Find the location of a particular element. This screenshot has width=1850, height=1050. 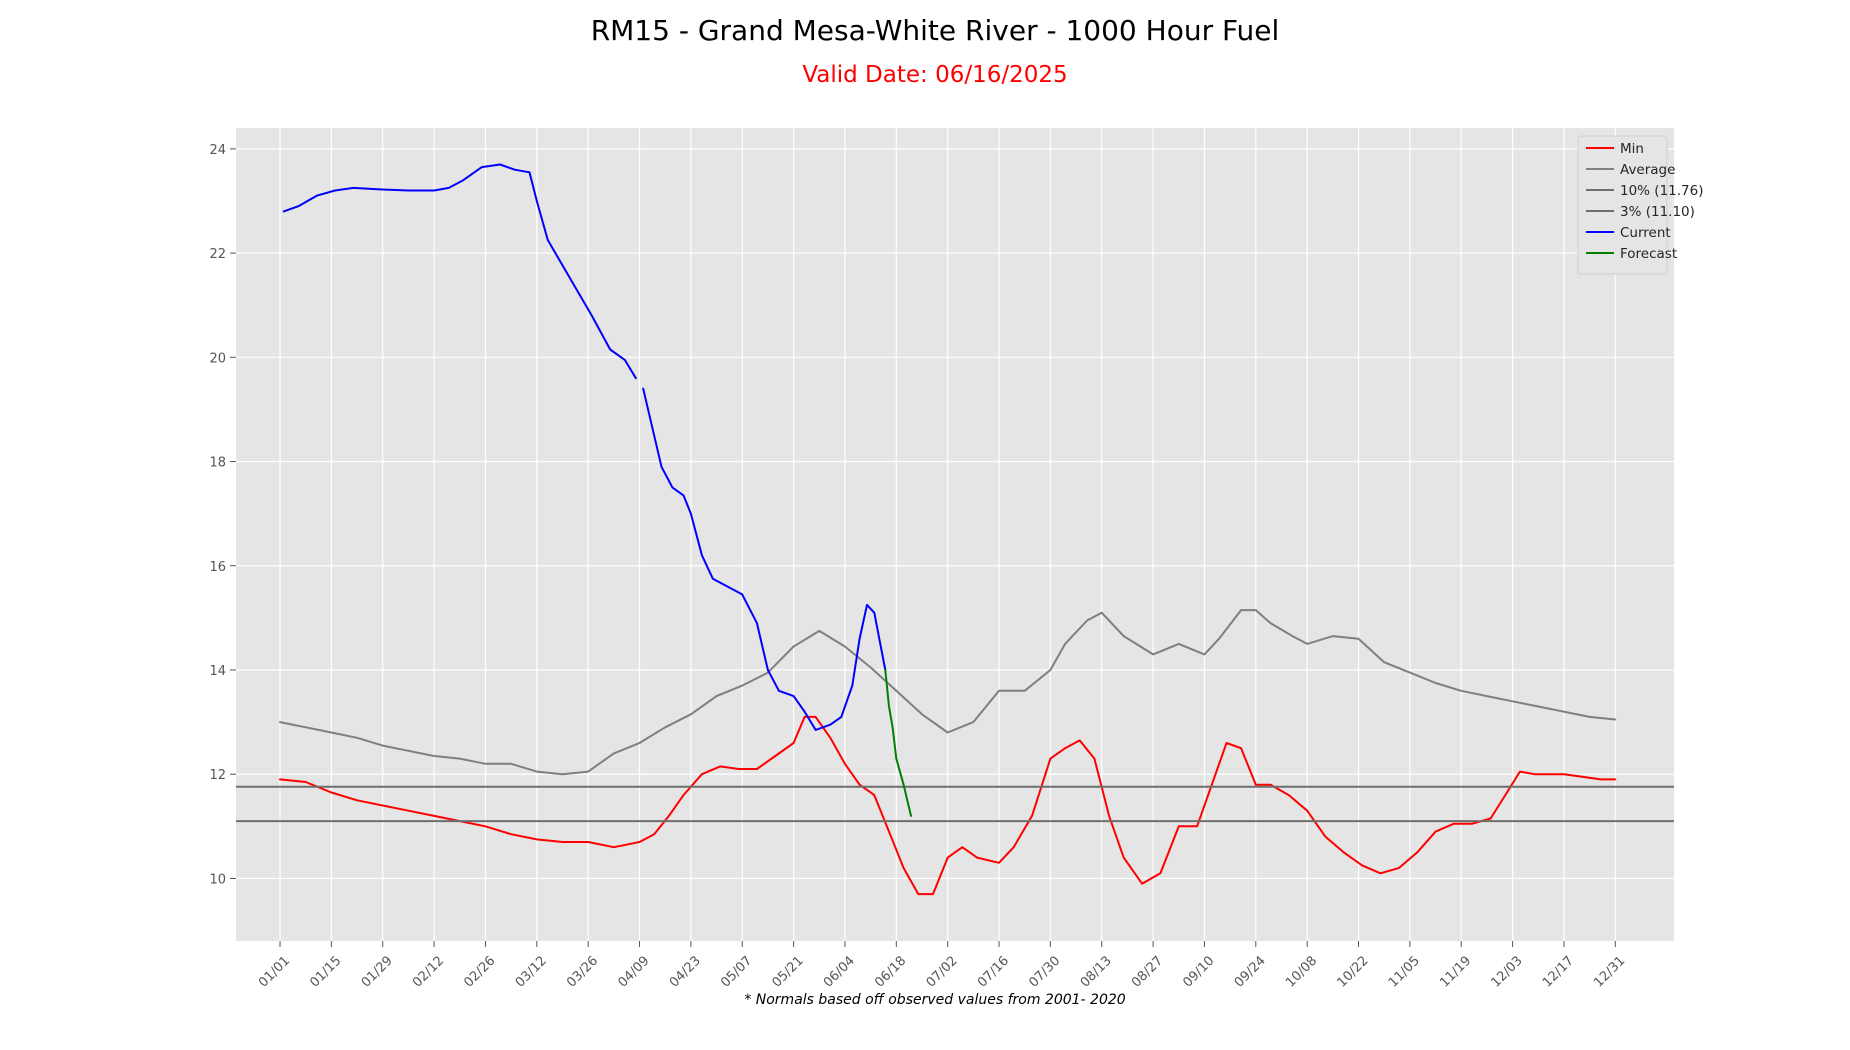

x-tick-label: 09/24 is located at coordinates (1250, 971).